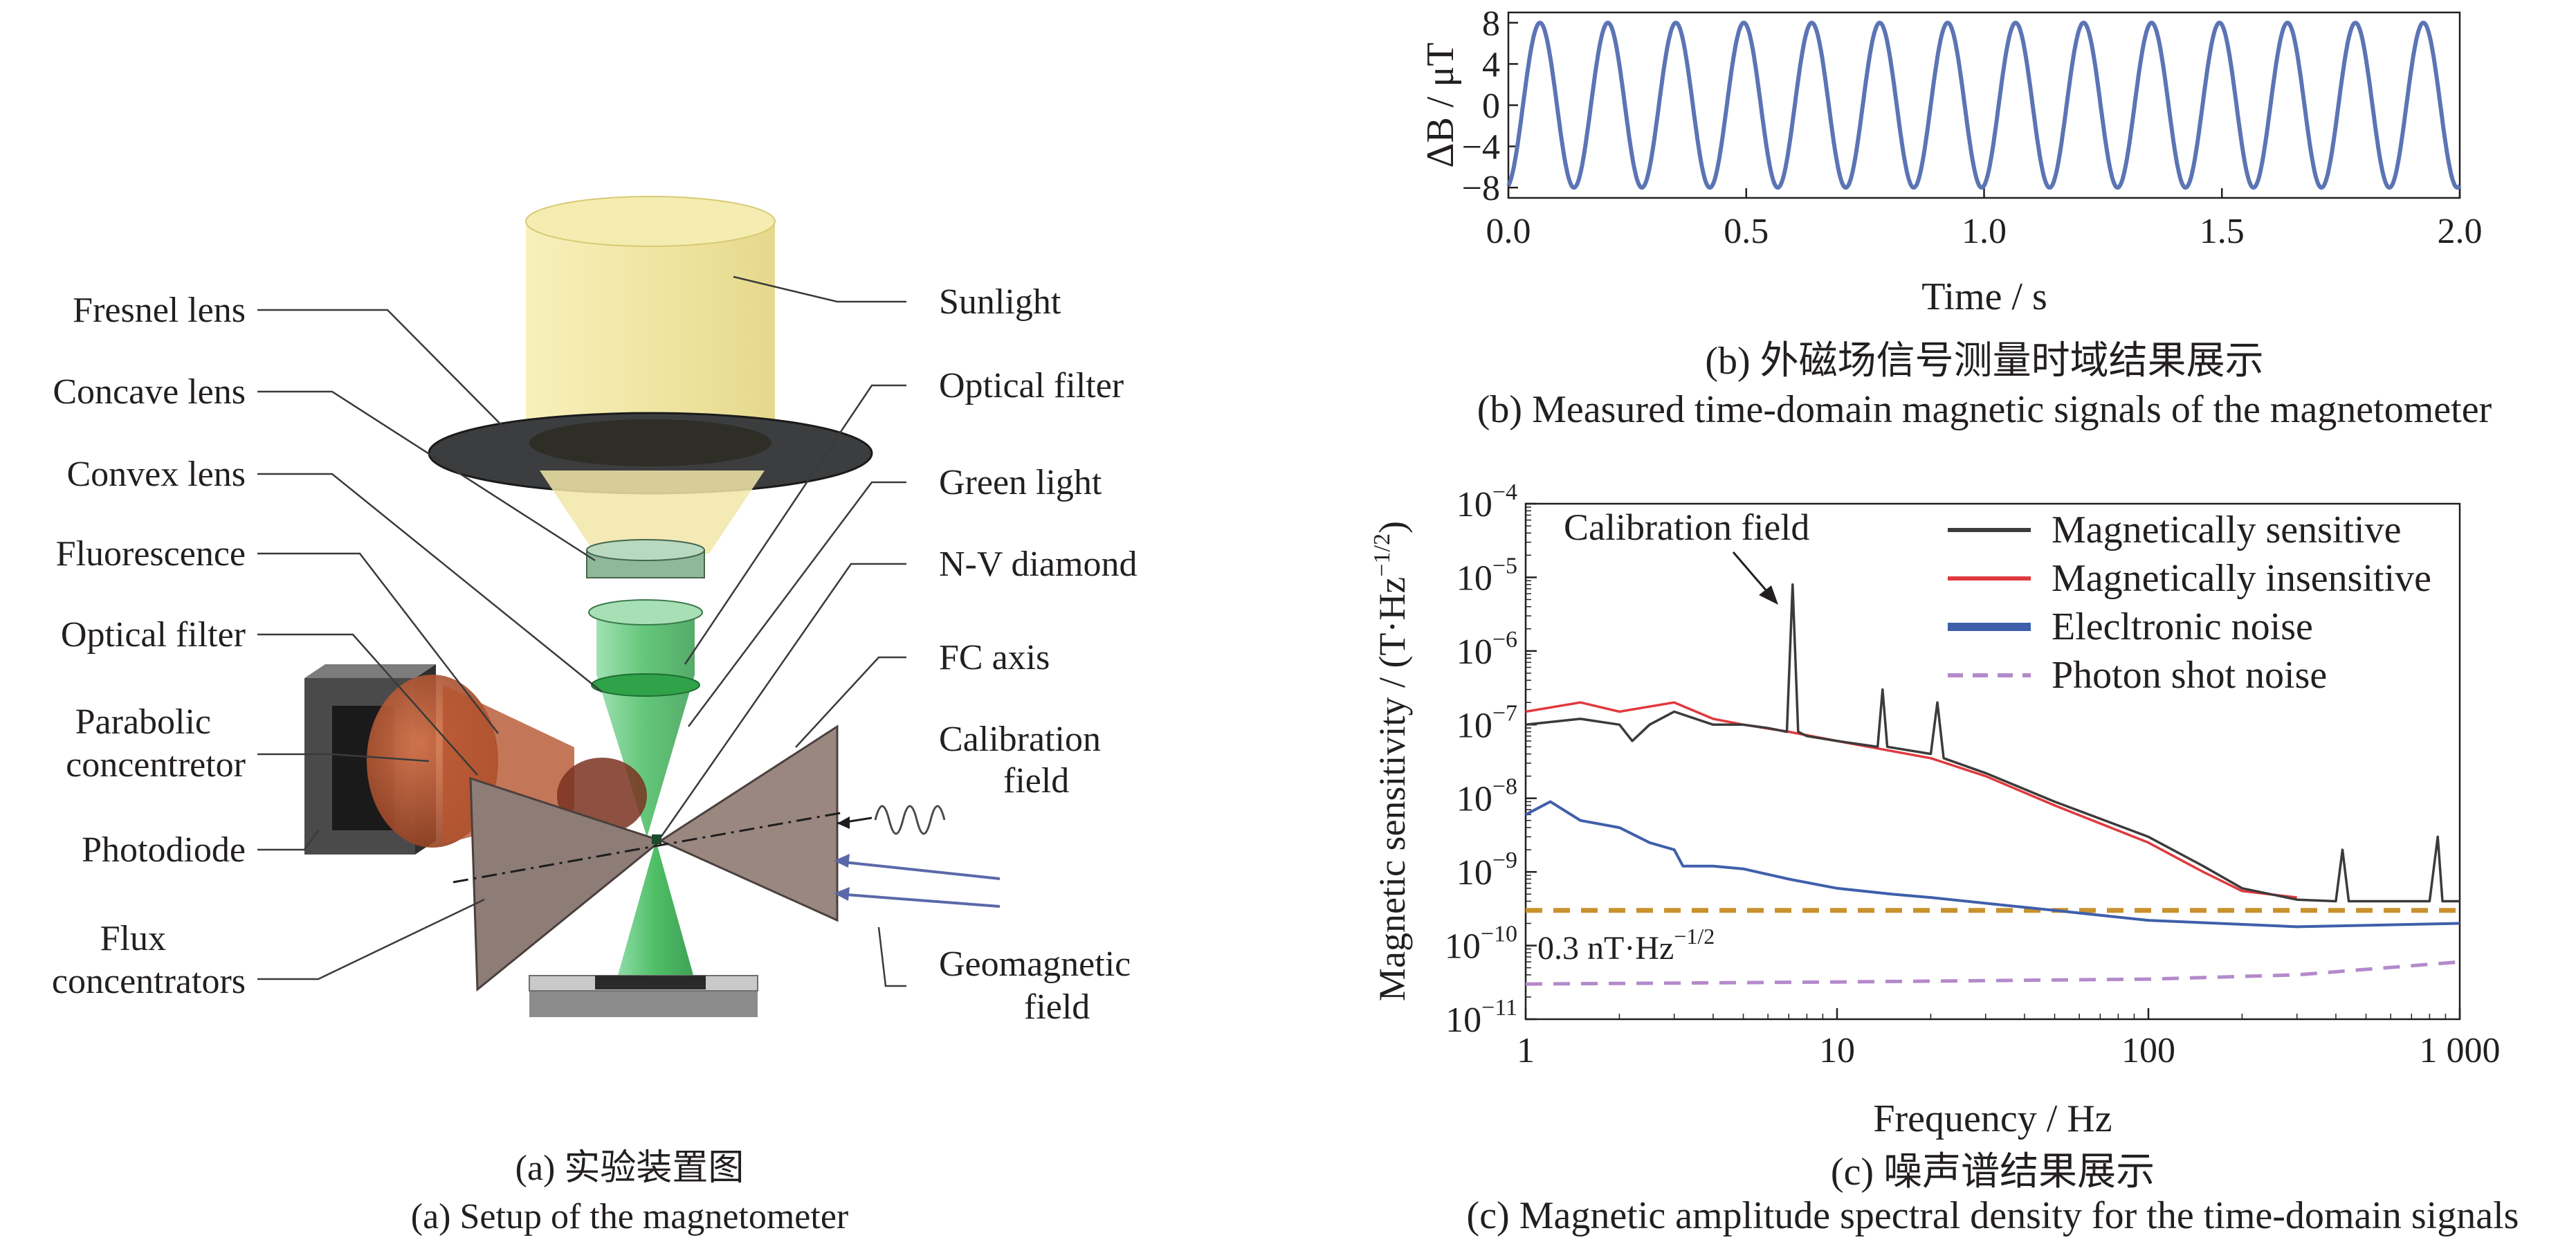  I want to click on y-tick-exp: −8, so click(1505, 787).